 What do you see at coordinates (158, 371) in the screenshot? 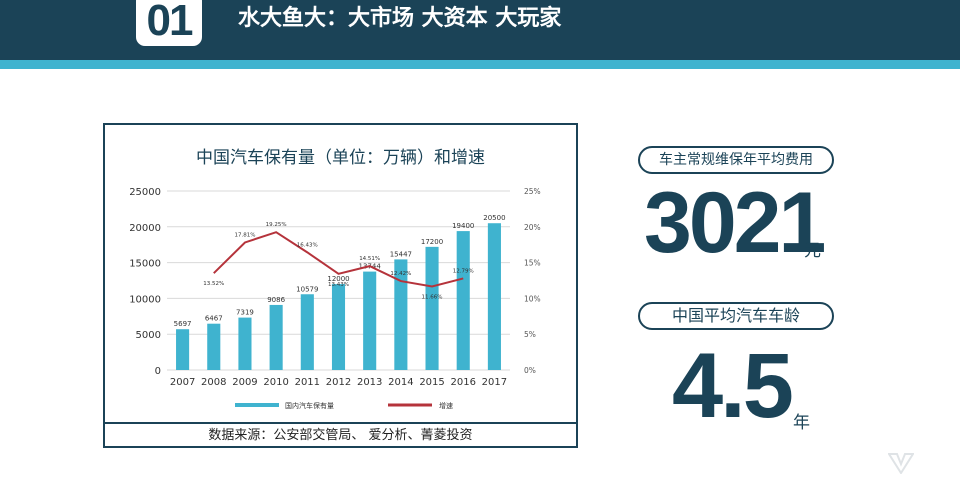
I see `y-axis-tick-label: 0` at bounding box center [158, 371].